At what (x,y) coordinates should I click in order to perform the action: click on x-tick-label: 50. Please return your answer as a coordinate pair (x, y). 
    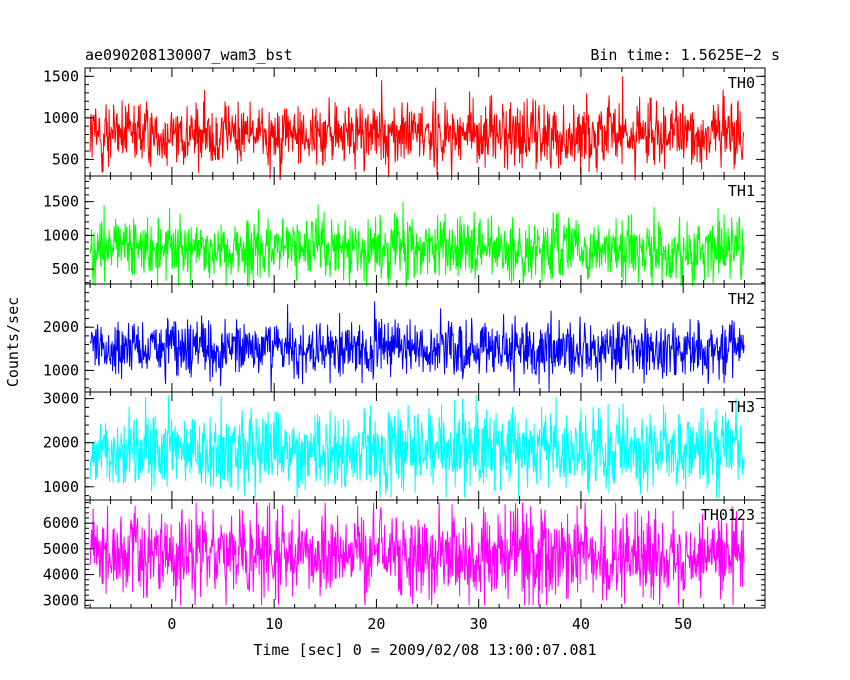
    Looking at the image, I should click on (683, 624).